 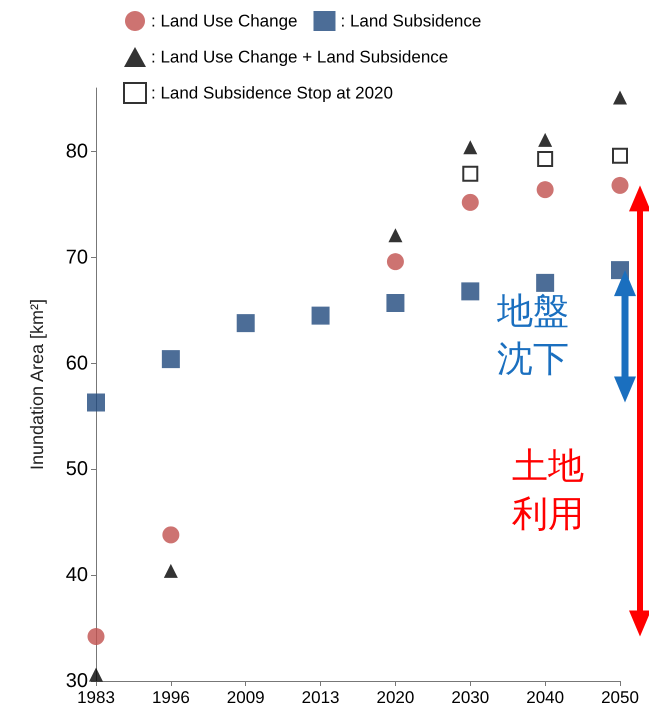 What do you see at coordinates (224, 21) in the screenshot?
I see `legend-label: : Land Use Change` at bounding box center [224, 21].